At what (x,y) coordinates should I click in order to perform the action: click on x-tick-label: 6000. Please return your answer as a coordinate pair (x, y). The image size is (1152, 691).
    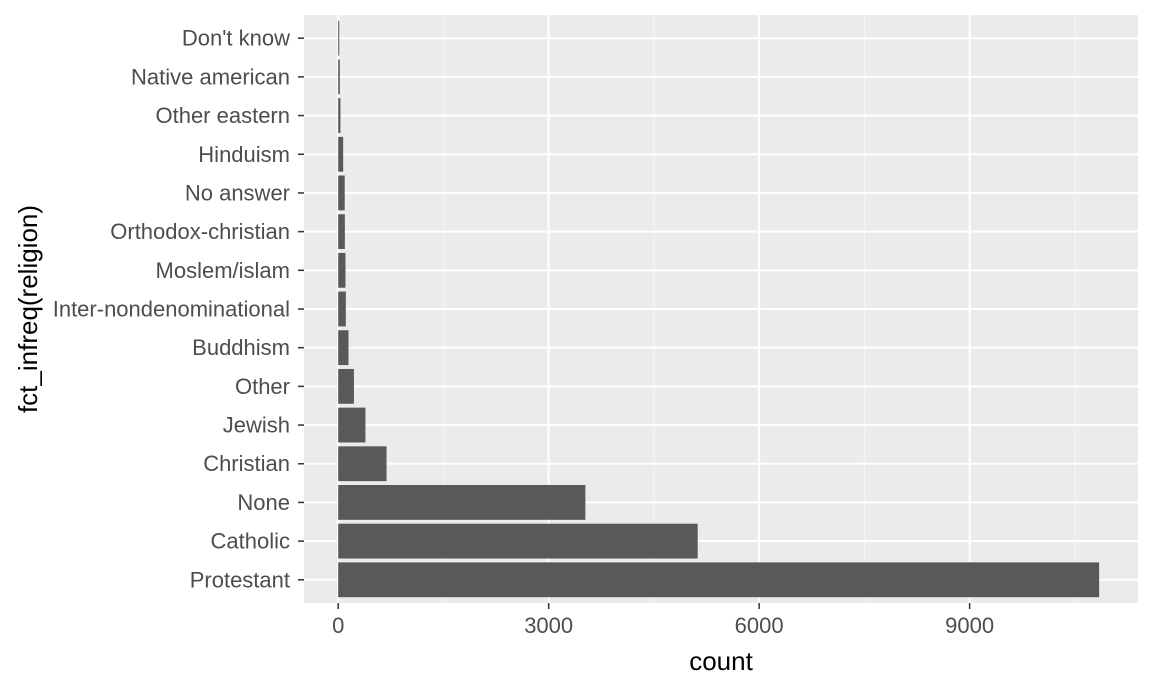
    Looking at the image, I should click on (759, 625).